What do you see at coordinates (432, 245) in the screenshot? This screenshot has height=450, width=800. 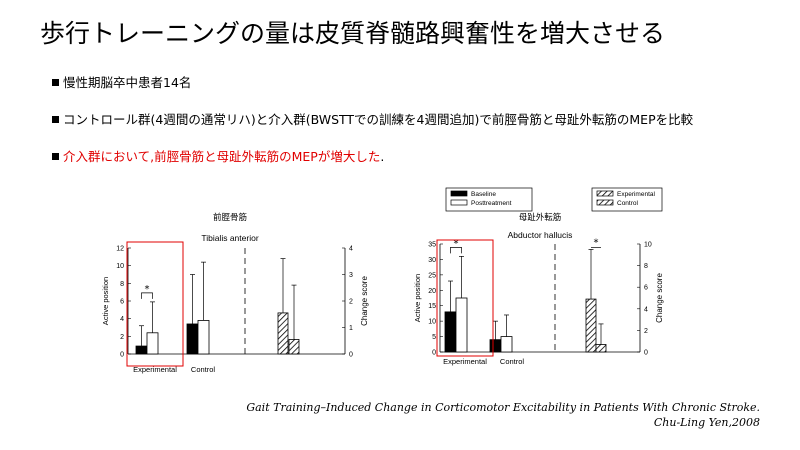 I see `y-tick-label: 35` at bounding box center [432, 245].